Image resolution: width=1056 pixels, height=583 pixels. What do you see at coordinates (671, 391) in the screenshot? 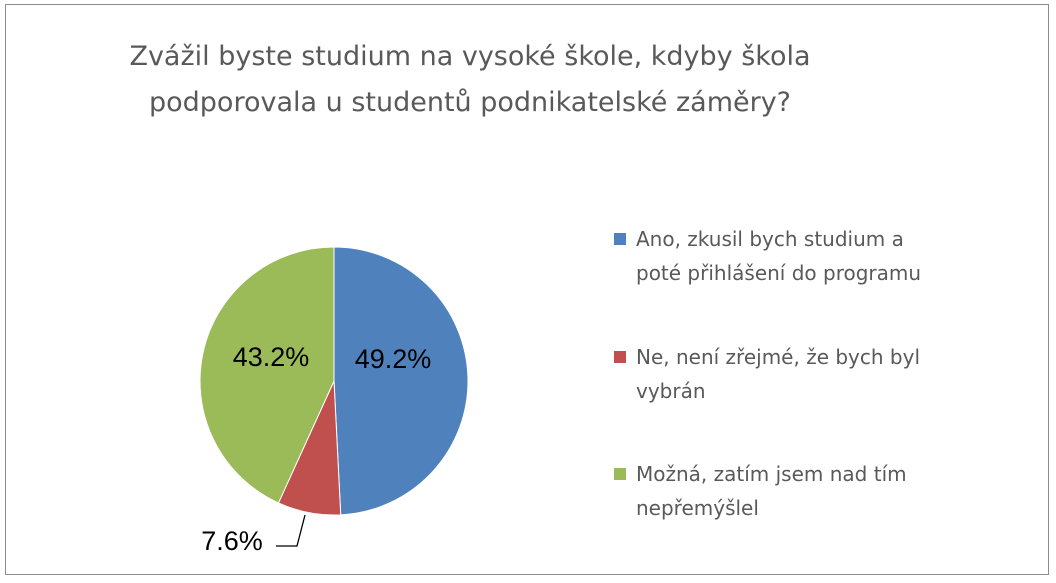
I see `legend-label-ne-line-2: vybrán` at bounding box center [671, 391].